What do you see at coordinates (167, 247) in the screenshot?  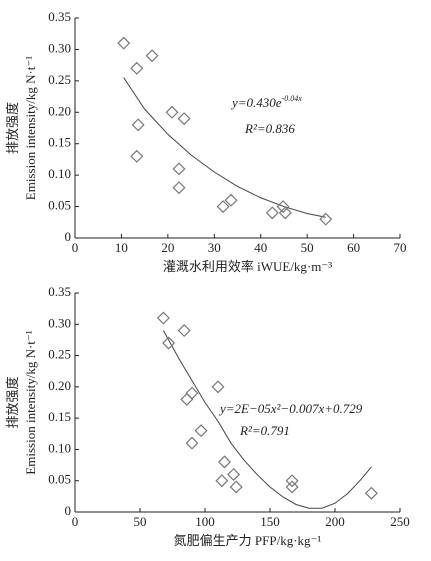 I see `x-tick-label: 20` at bounding box center [167, 247].